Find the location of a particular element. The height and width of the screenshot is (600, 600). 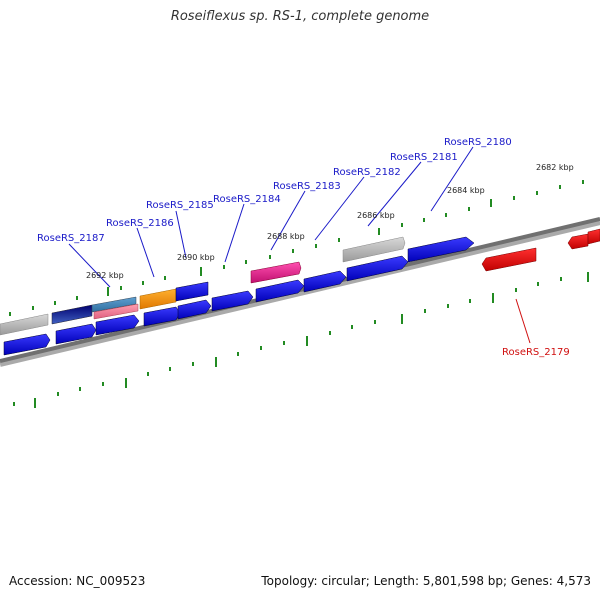

gene-label: RoseRS_2179 is located at coordinates (536, 352).